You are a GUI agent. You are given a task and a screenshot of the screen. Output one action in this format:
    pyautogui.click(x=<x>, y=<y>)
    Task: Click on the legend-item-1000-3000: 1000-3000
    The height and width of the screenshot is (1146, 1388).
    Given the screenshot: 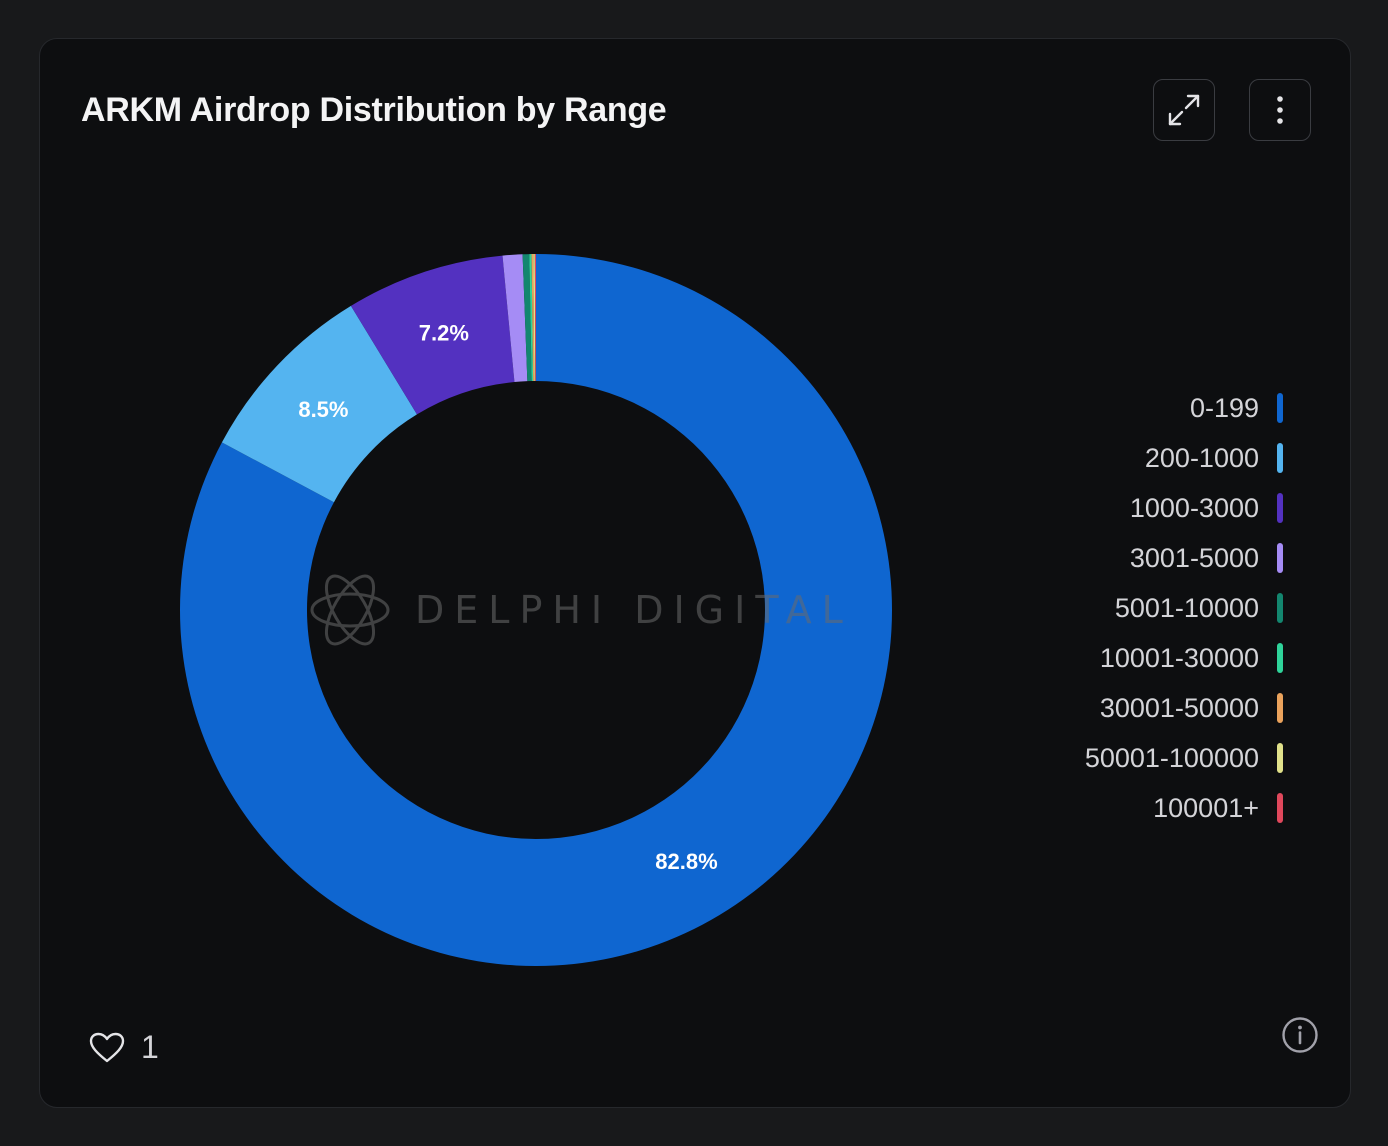 What is the action you would take?
    pyautogui.click(x=1184, y=508)
    